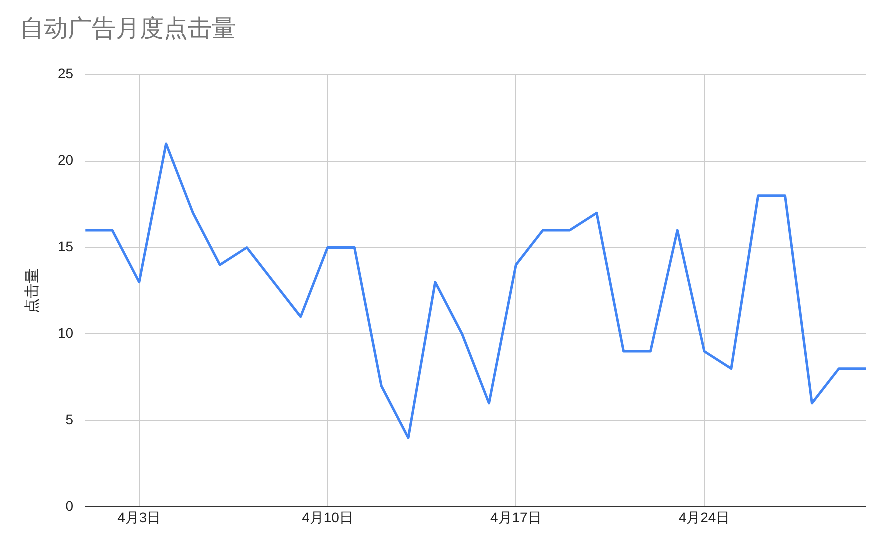  What do you see at coordinates (704, 517) in the screenshot?
I see `x-tick-label: 4月24日` at bounding box center [704, 517].